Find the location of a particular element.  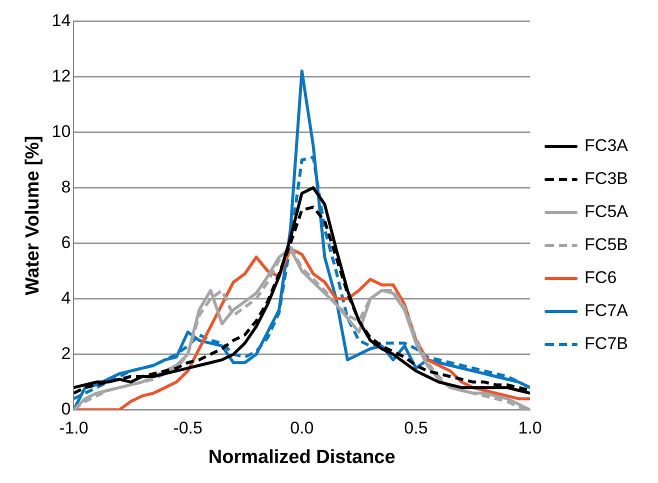

x-tick-label: 1.0 is located at coordinates (530, 428).